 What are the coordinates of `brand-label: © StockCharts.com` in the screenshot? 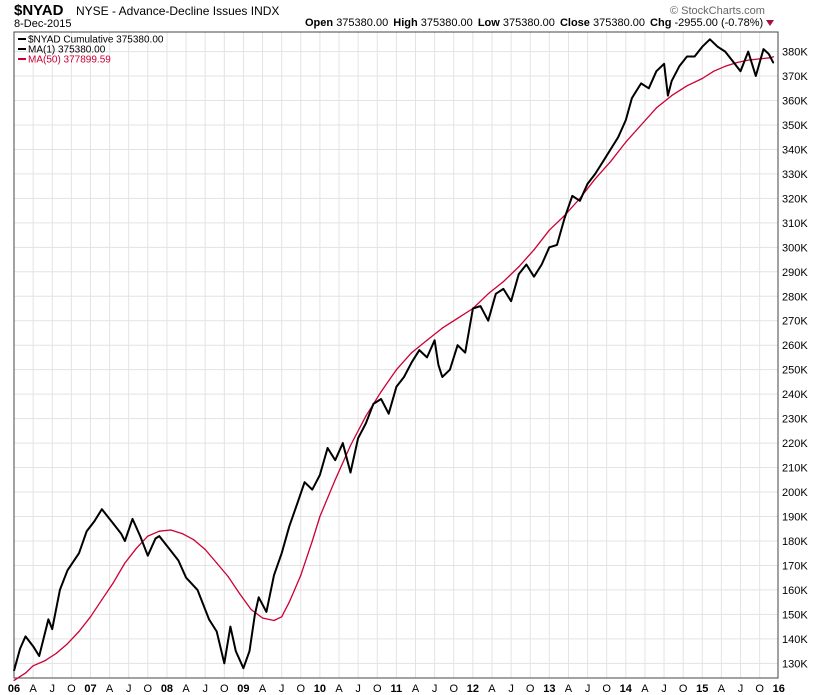 It's located at (717, 11).